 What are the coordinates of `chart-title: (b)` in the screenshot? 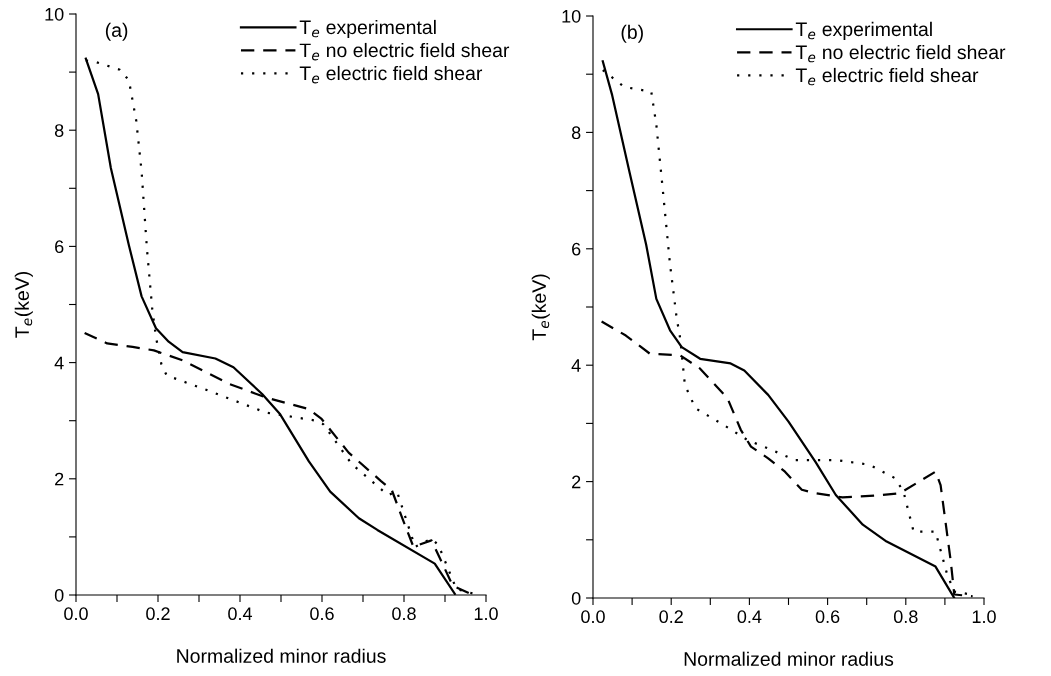 It's located at (632, 33).